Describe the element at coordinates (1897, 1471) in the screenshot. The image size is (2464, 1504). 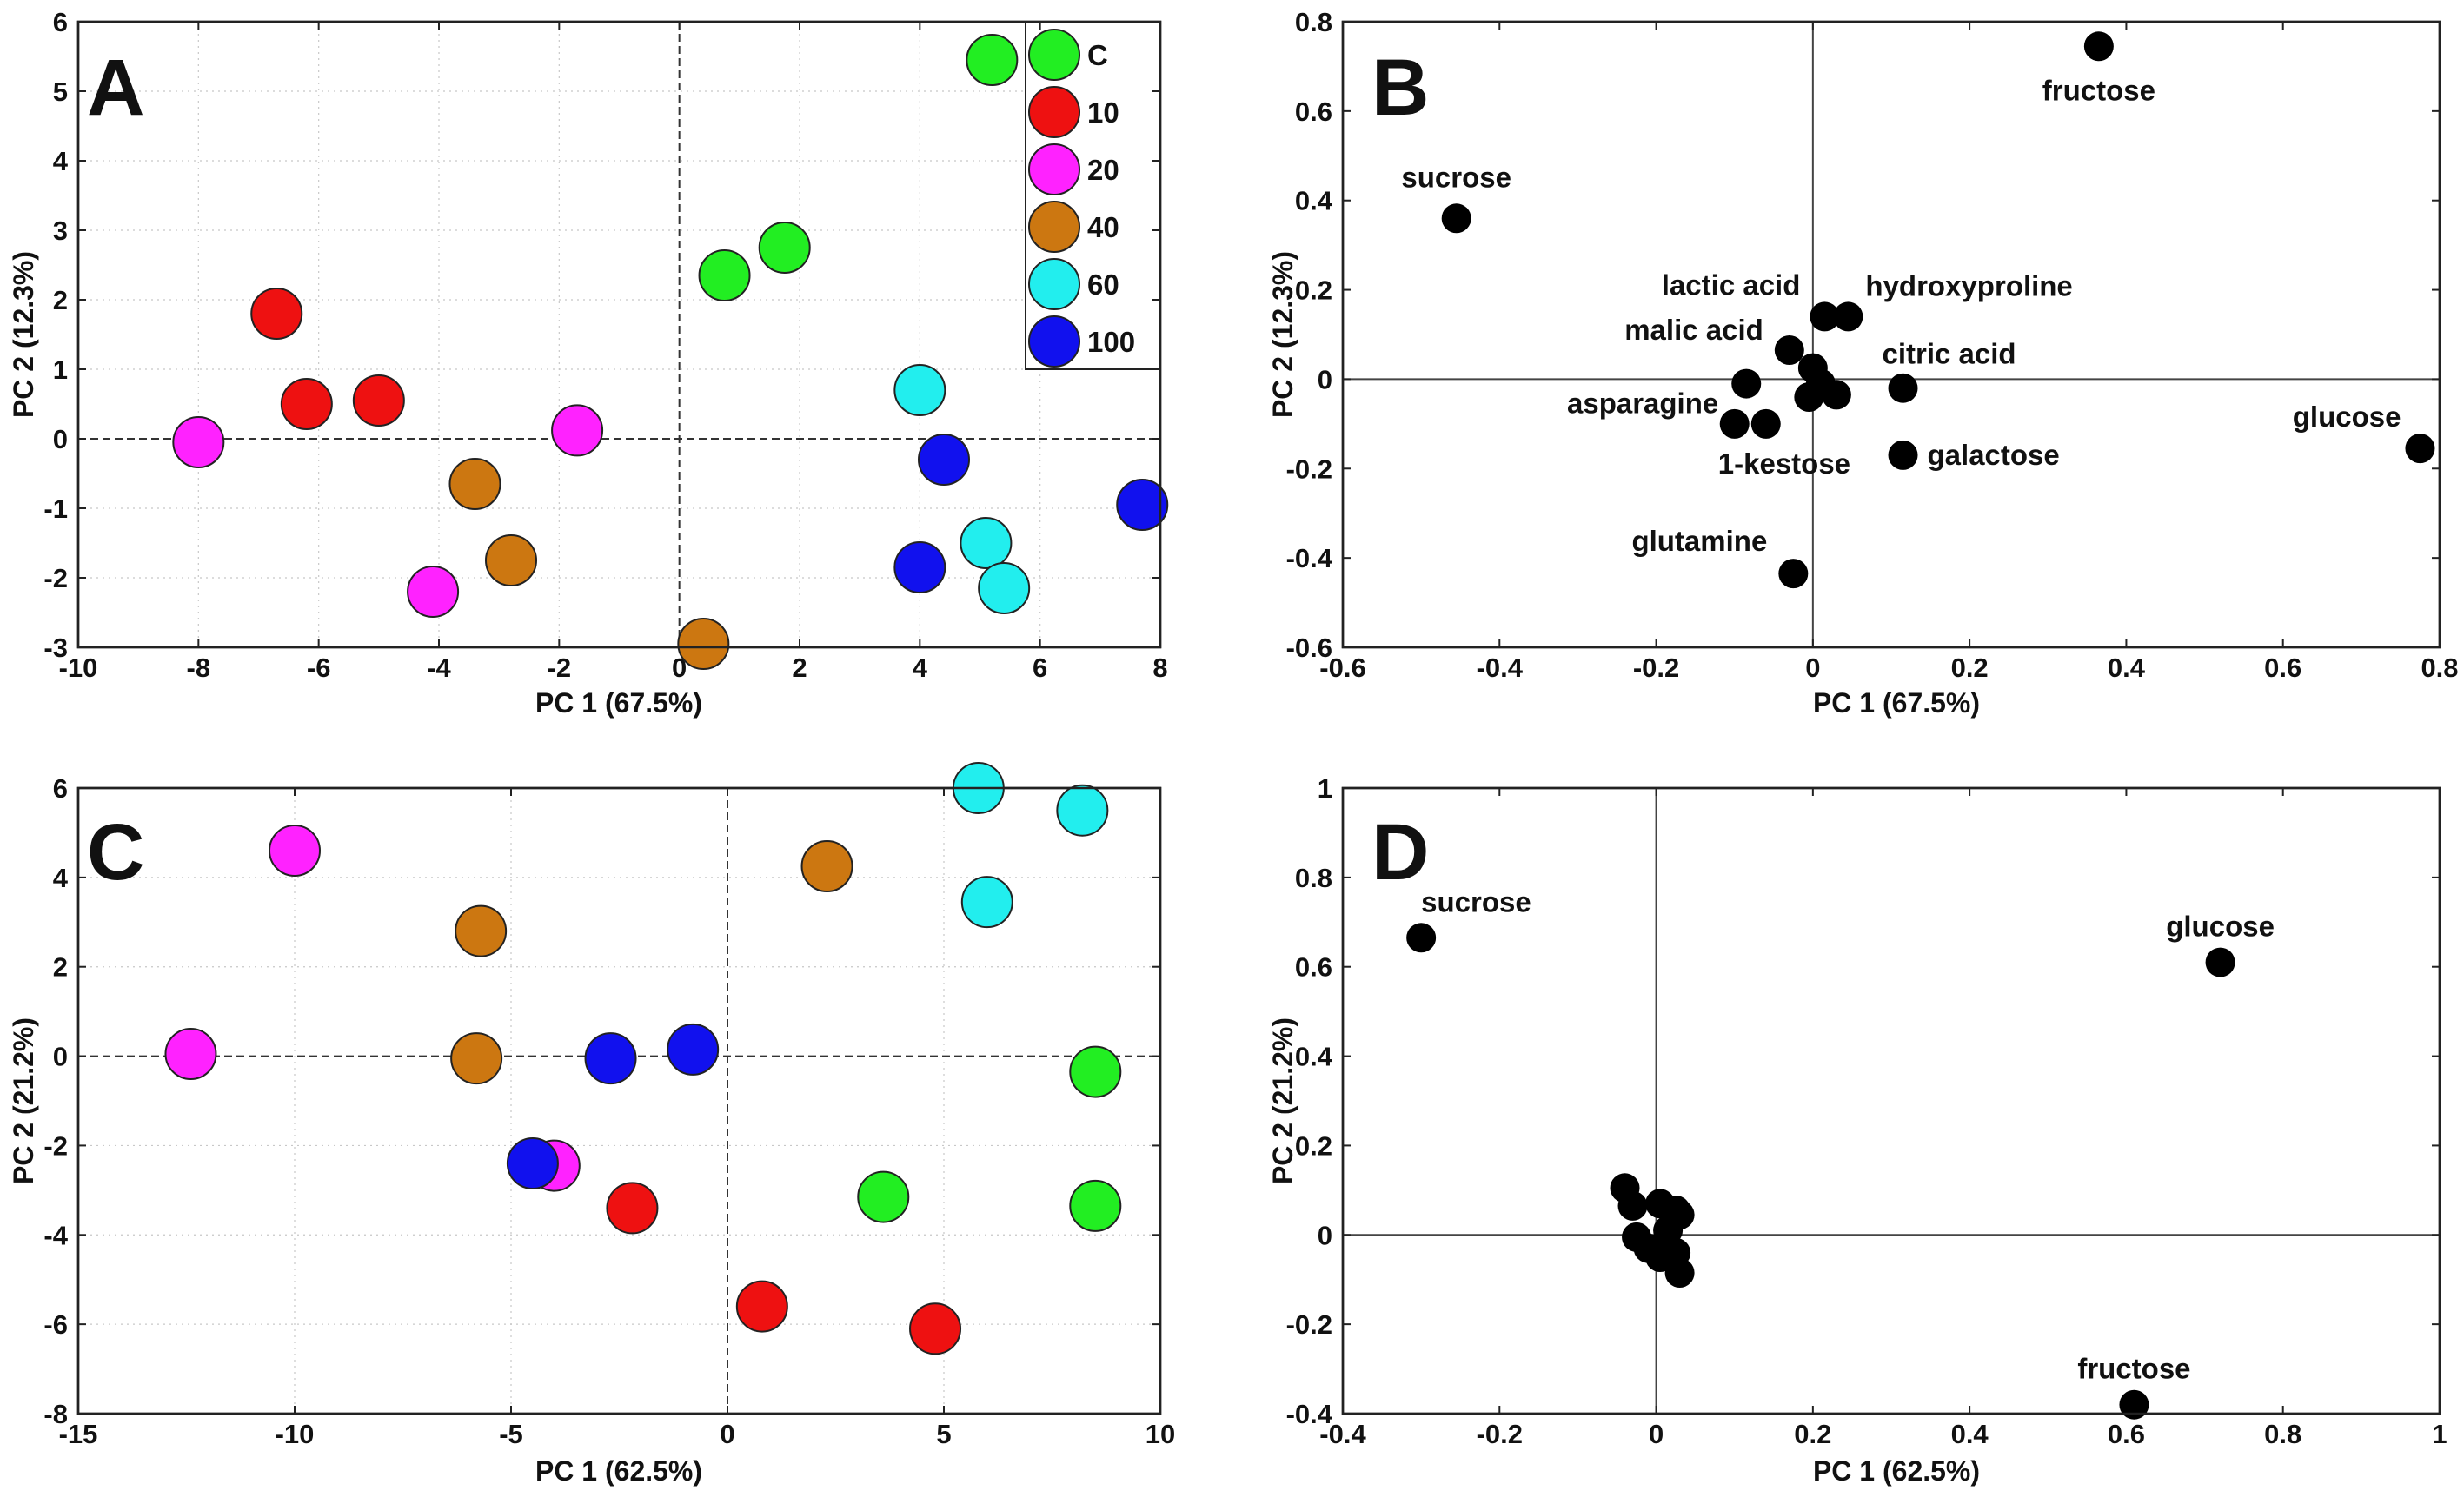
I see `panel-d-x-axis-label: PC 1 (62.5%)` at that location.